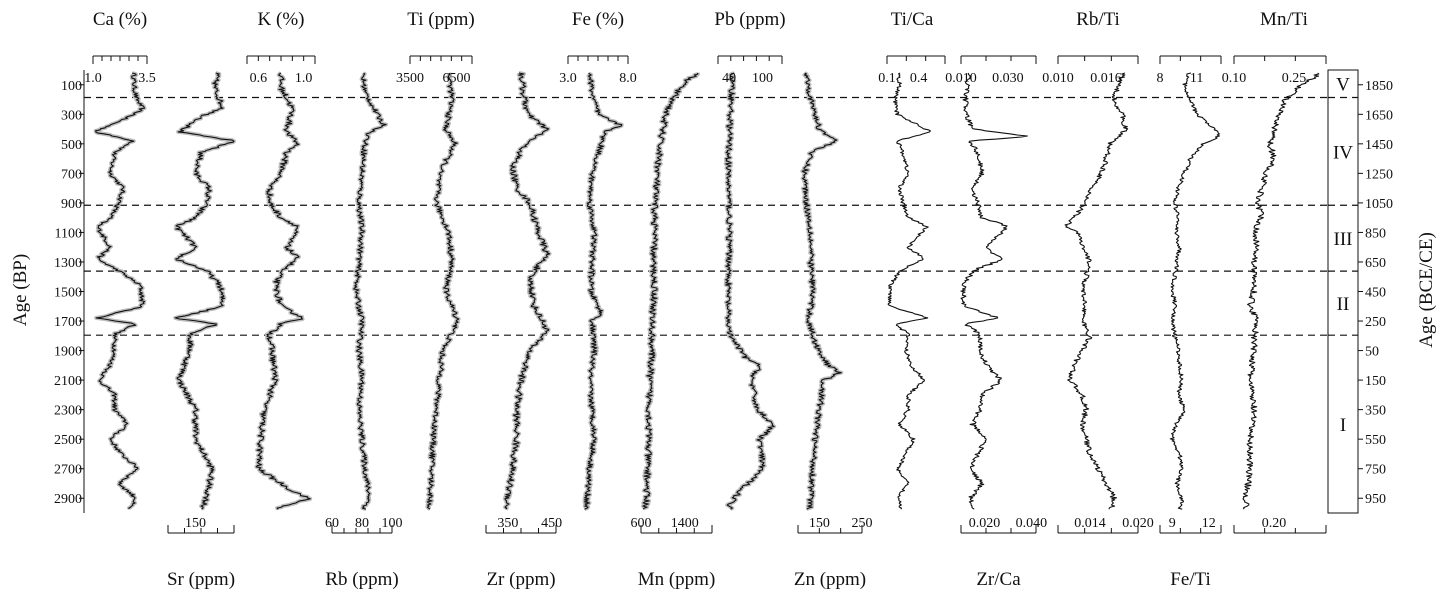  What do you see at coordinates (1209, 523) in the screenshot?
I see `tick-label: 12` at bounding box center [1209, 523].